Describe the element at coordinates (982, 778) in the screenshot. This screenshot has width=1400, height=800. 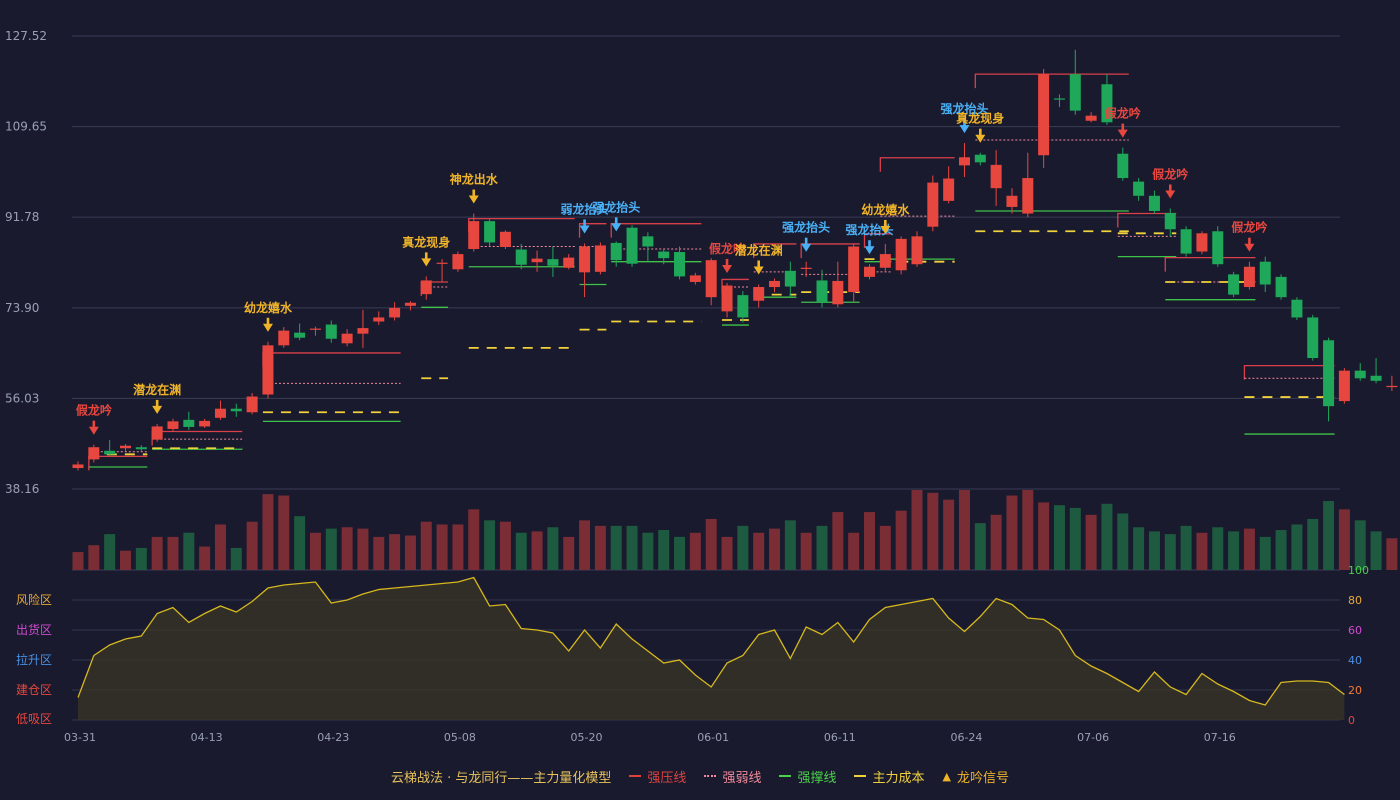
I see `legend-label-dragon-signal: 龙吟信号` at that location.